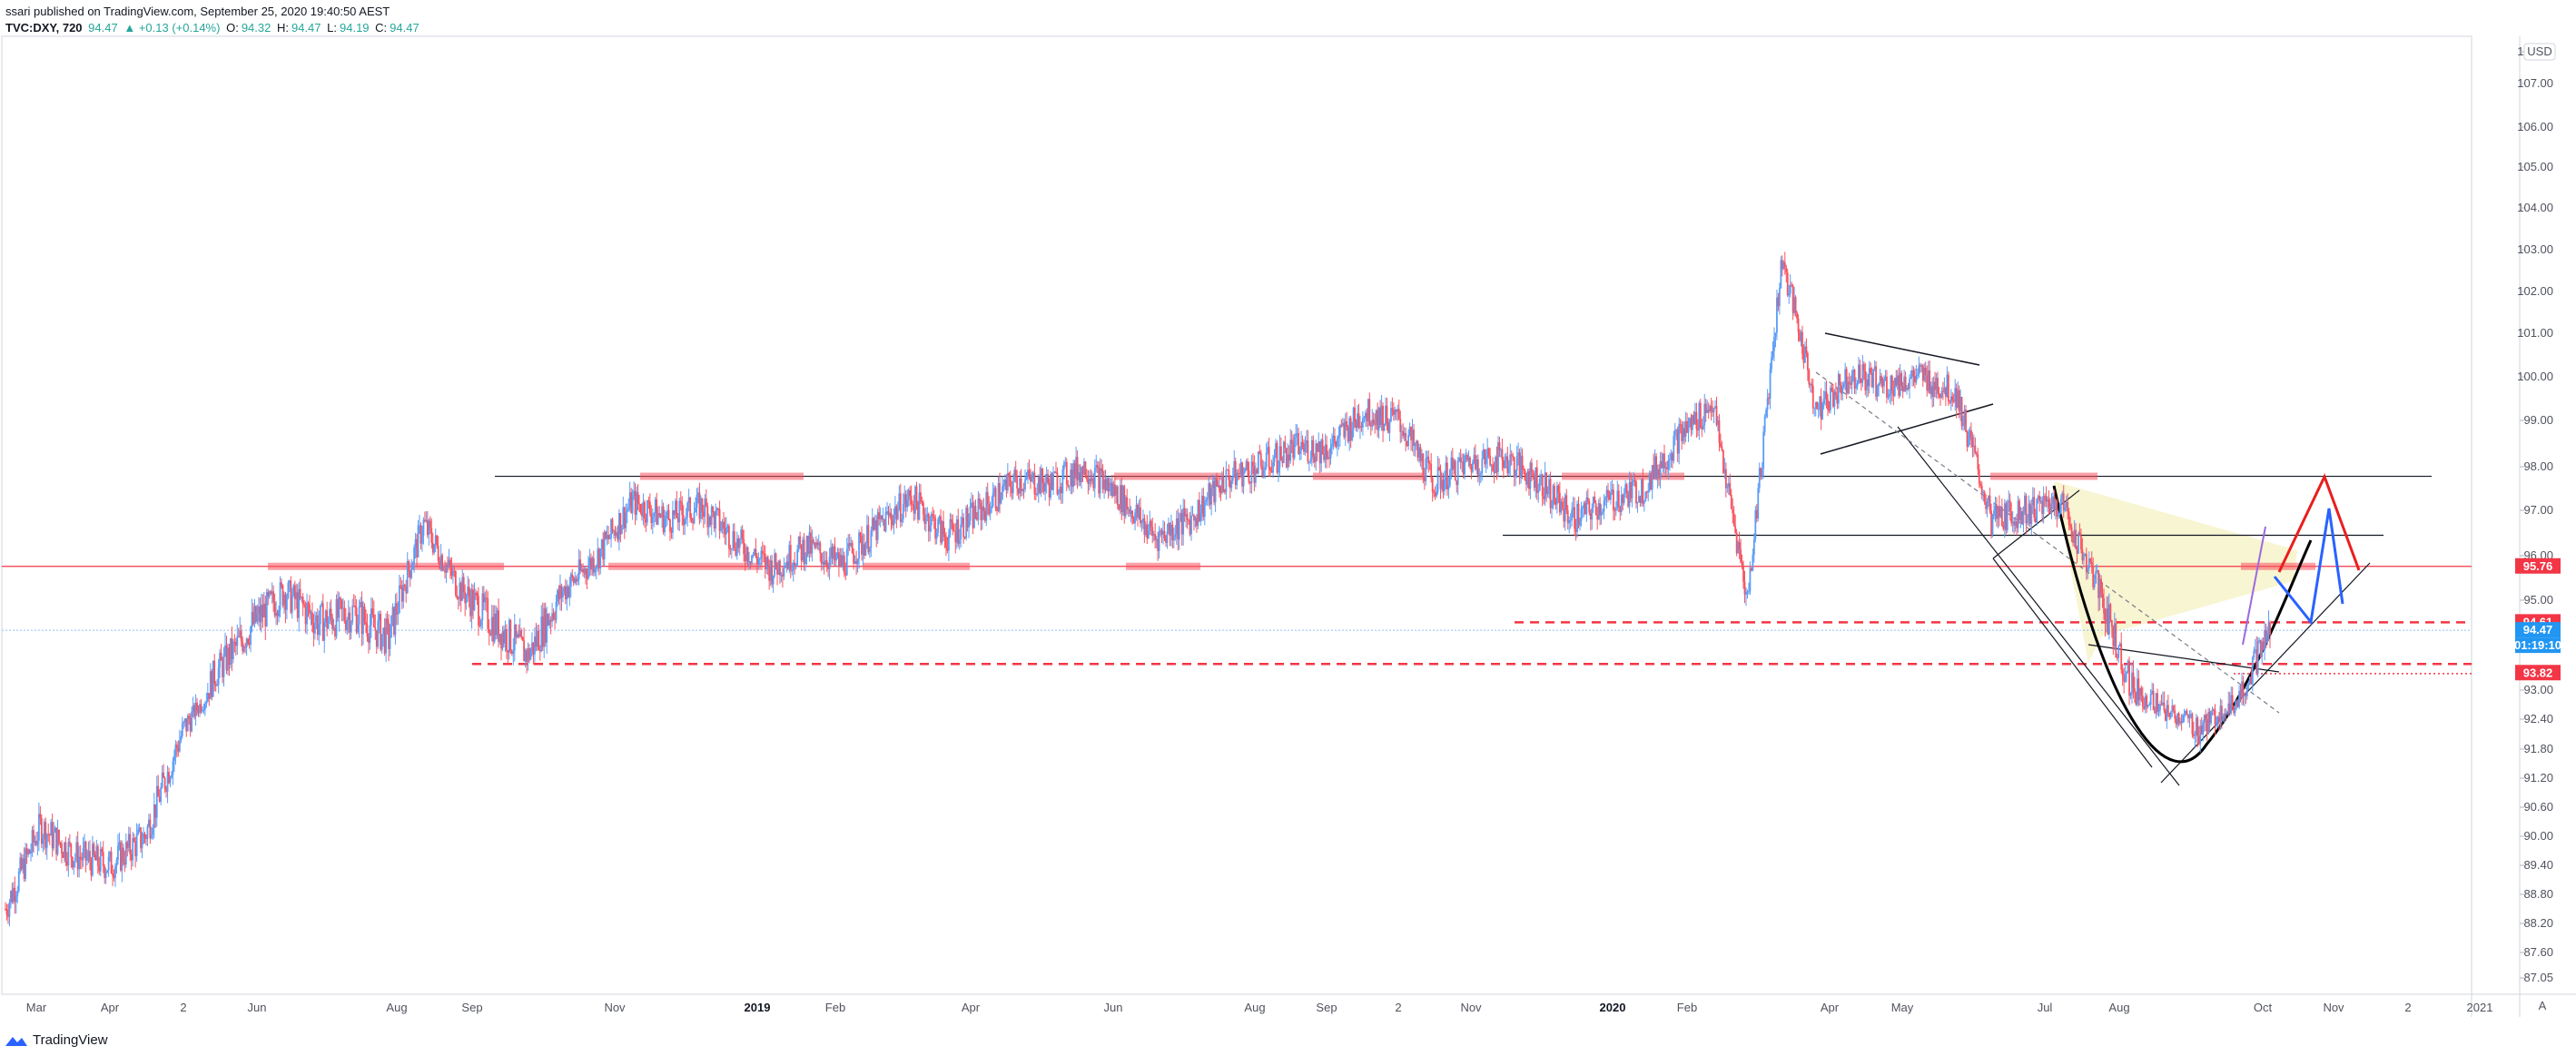  Describe the element at coordinates (2543, 1005) in the screenshot. I see `auto-scale-button: A` at that location.